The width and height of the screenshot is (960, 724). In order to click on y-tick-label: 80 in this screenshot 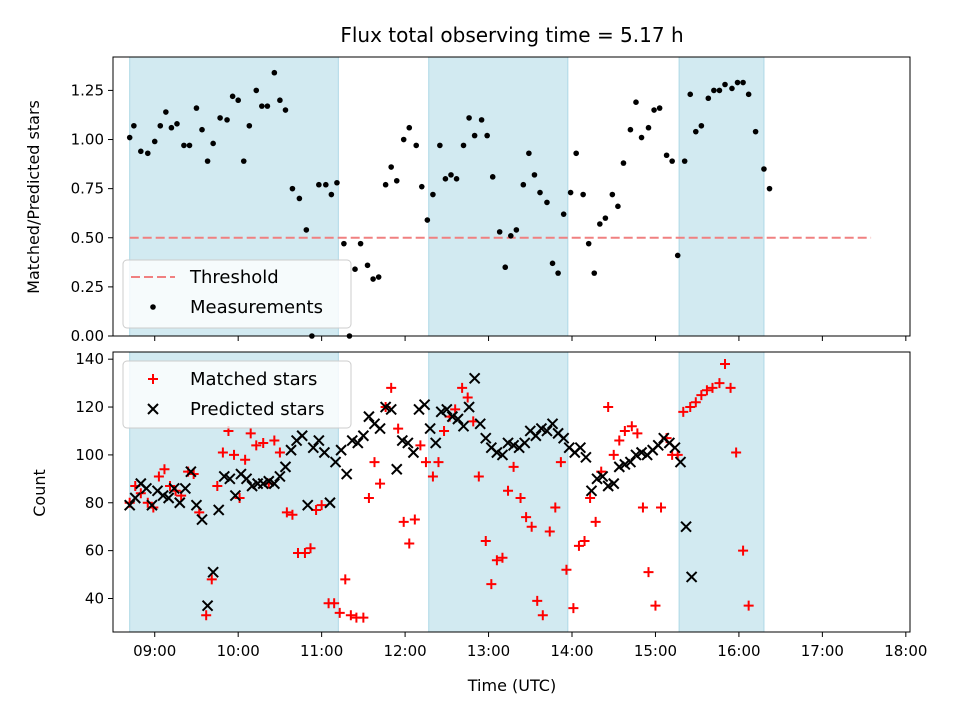, I will do `click(94, 503)`.